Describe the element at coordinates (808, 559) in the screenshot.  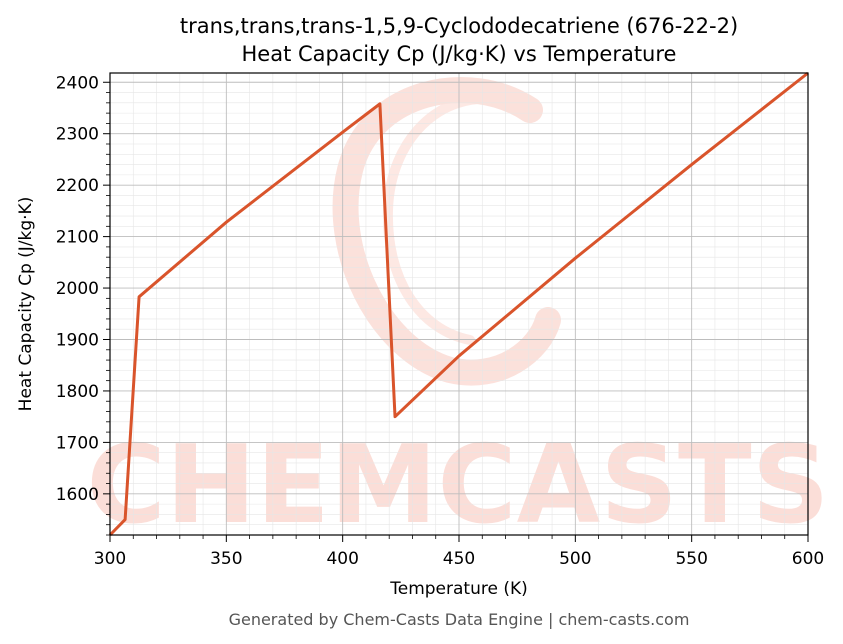
I see `x-tick-label: 600` at that location.